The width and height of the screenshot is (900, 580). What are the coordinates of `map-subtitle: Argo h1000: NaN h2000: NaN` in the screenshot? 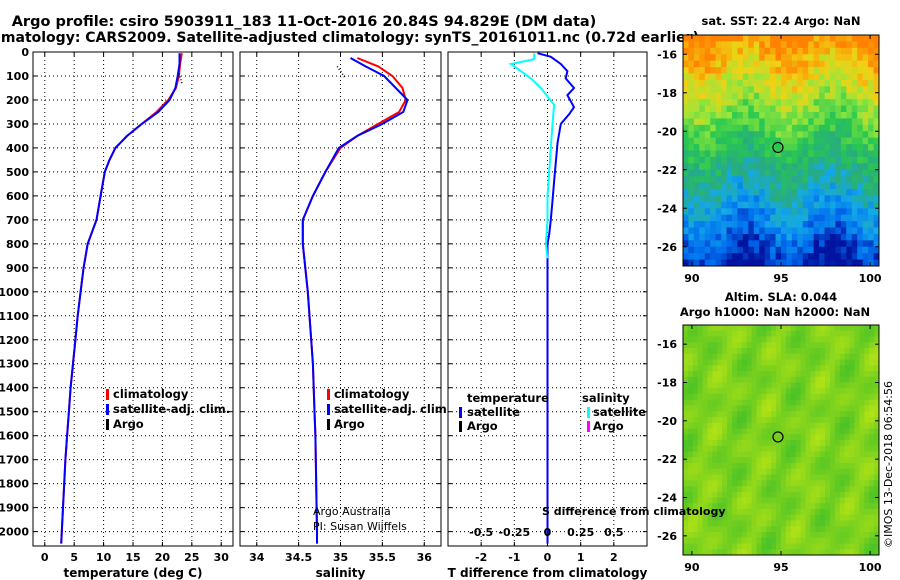 It's located at (775, 312).